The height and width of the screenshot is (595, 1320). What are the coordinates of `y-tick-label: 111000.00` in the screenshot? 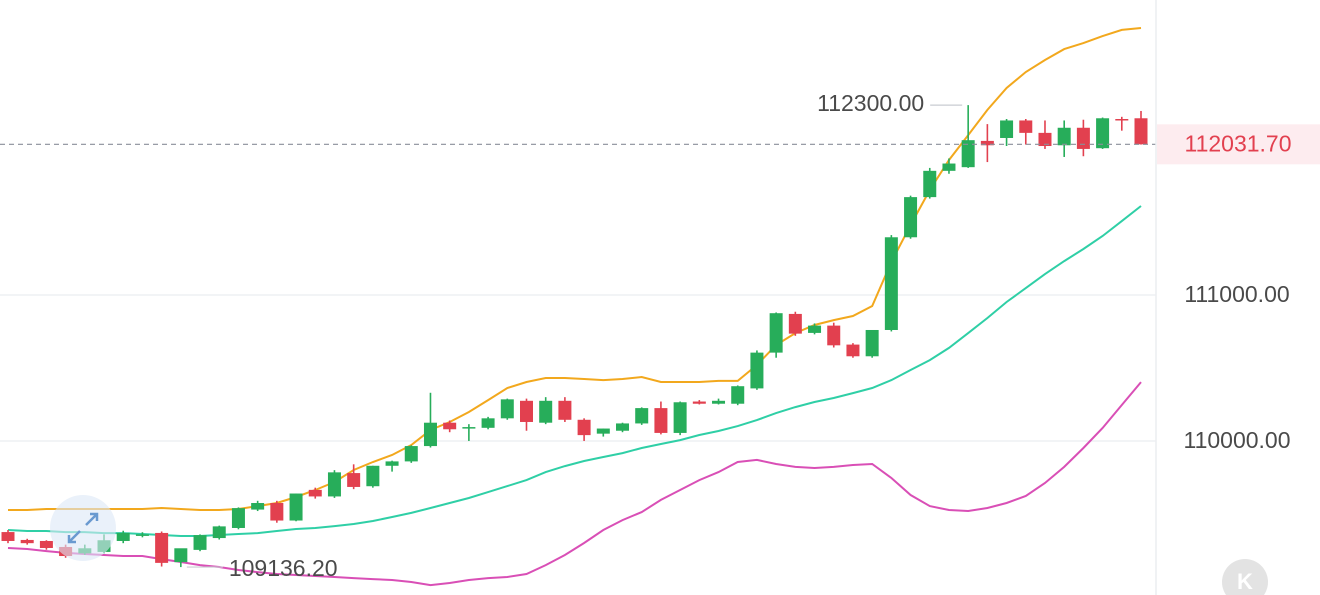 It's located at (1236, 294).